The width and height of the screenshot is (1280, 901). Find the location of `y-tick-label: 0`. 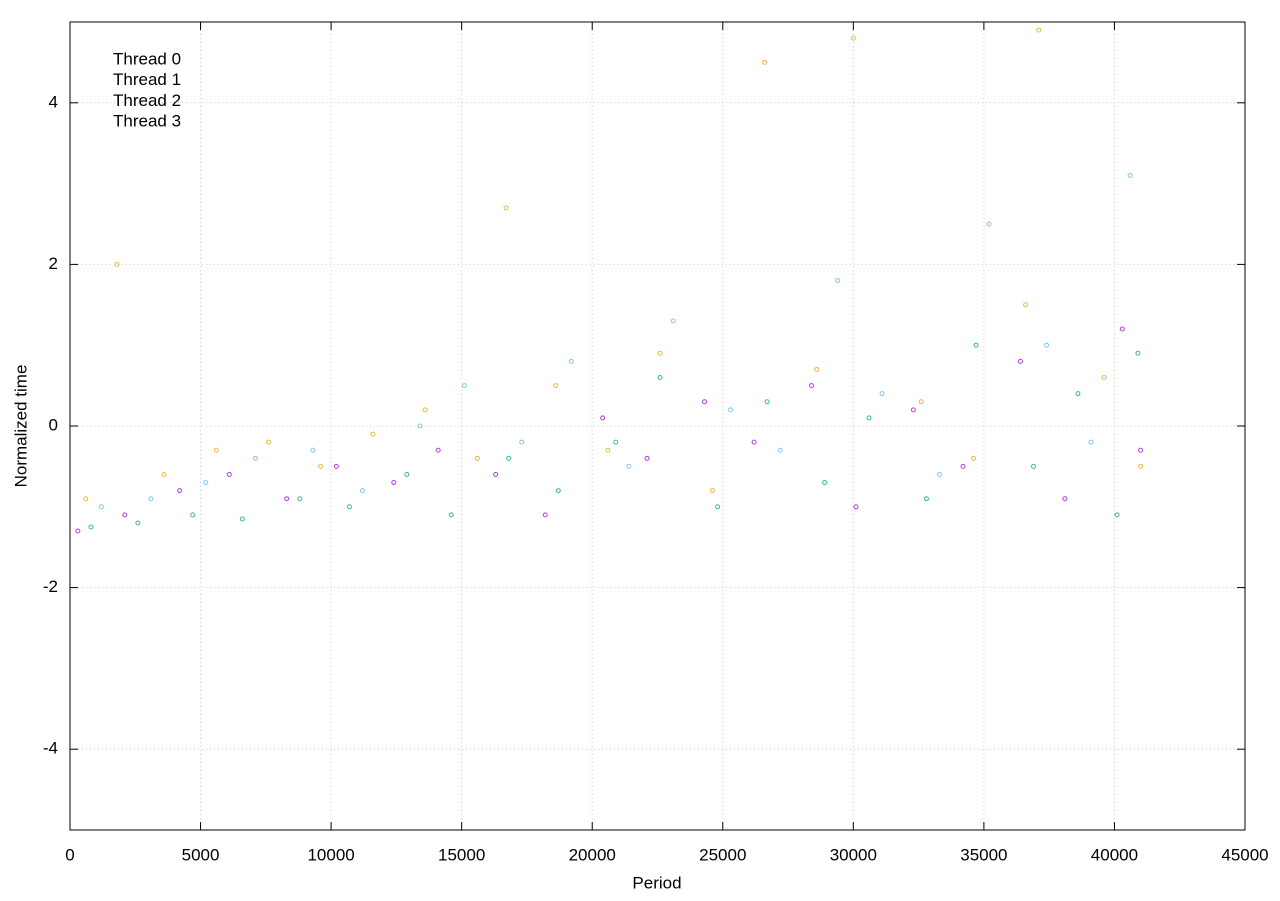

y-tick-label: 0 is located at coordinates (53, 424).